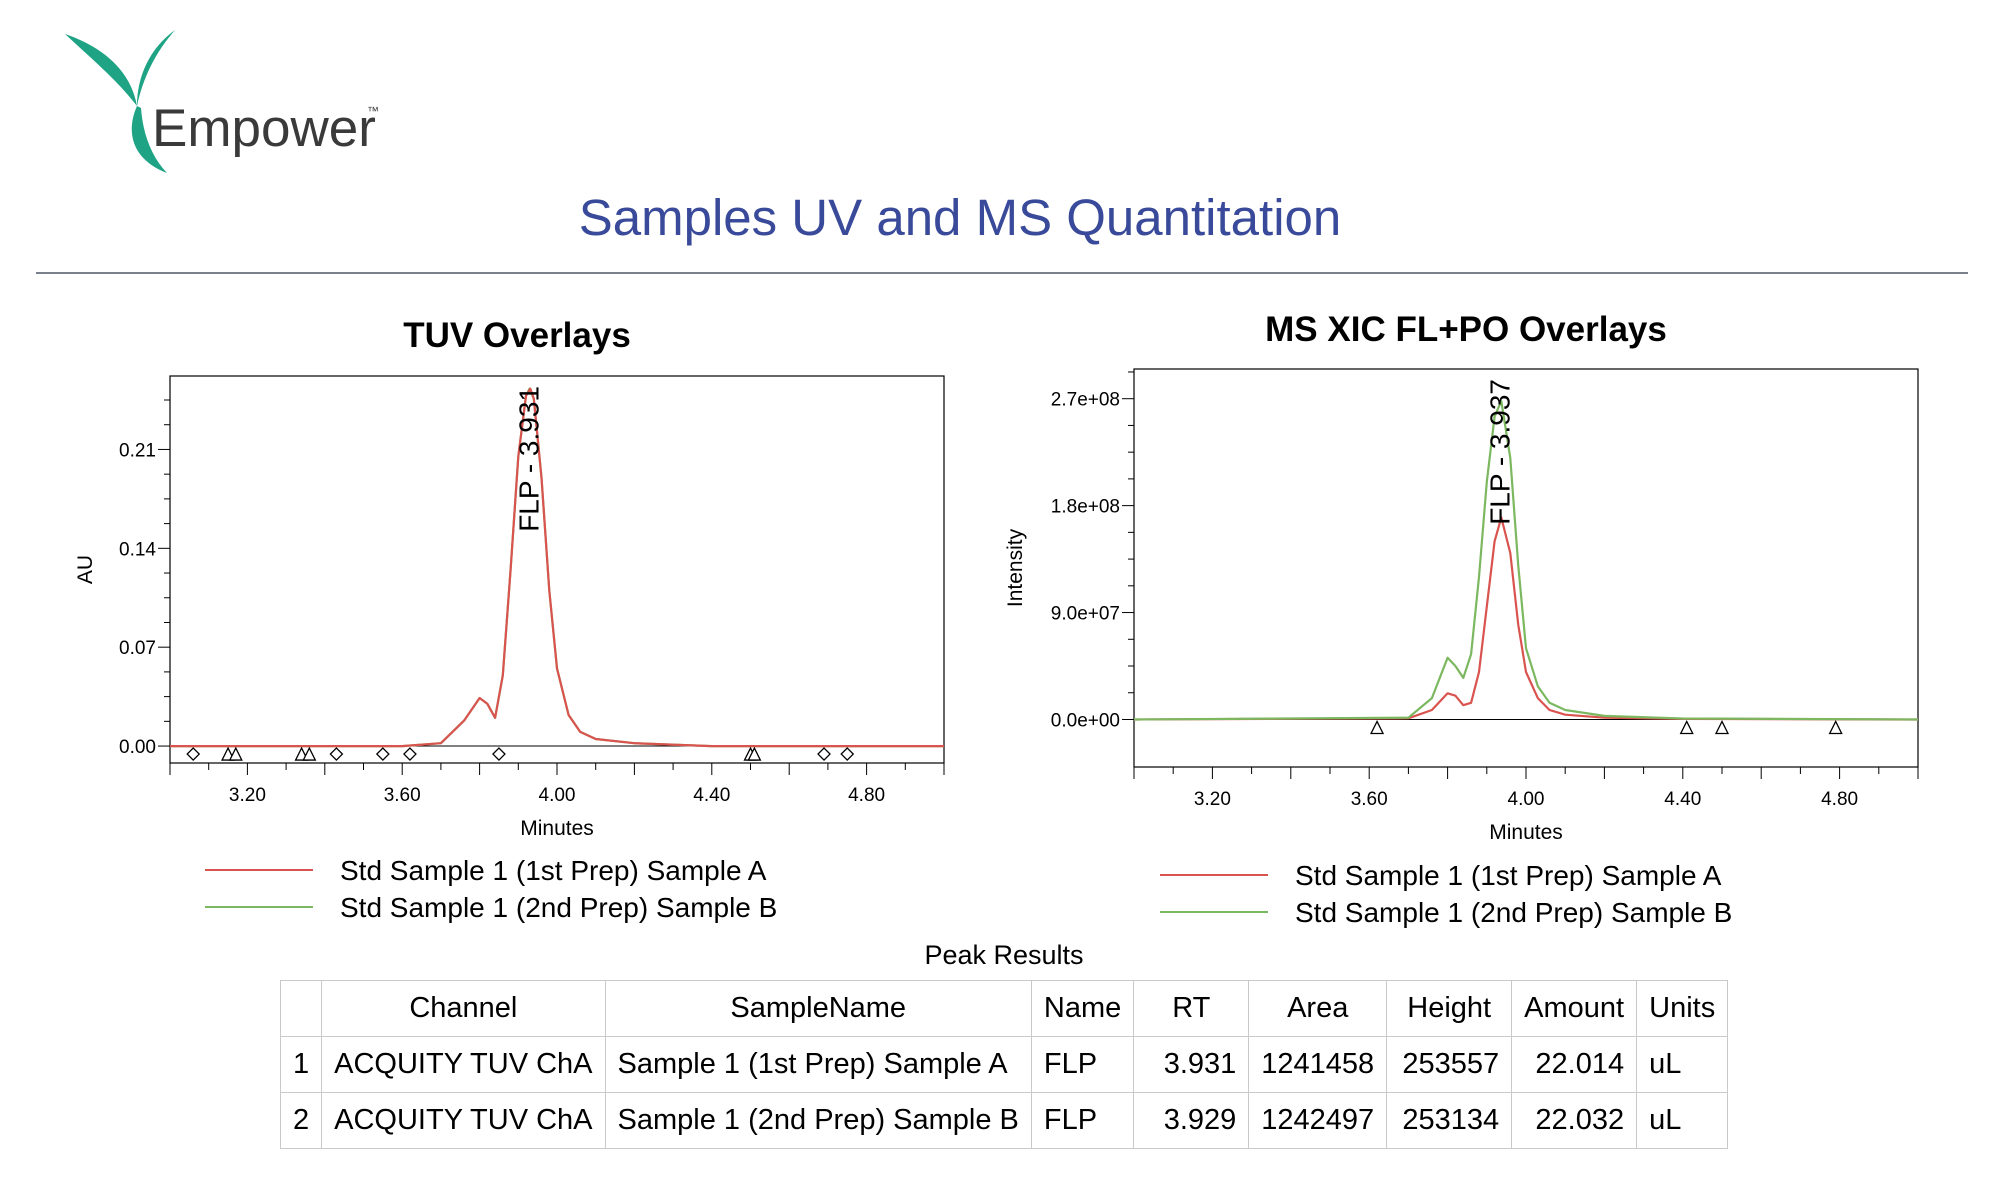 The width and height of the screenshot is (2000, 1182). What do you see at coordinates (1085, 614) in the screenshot?
I see `y-tick-label: 9.0e+07` at bounding box center [1085, 614].